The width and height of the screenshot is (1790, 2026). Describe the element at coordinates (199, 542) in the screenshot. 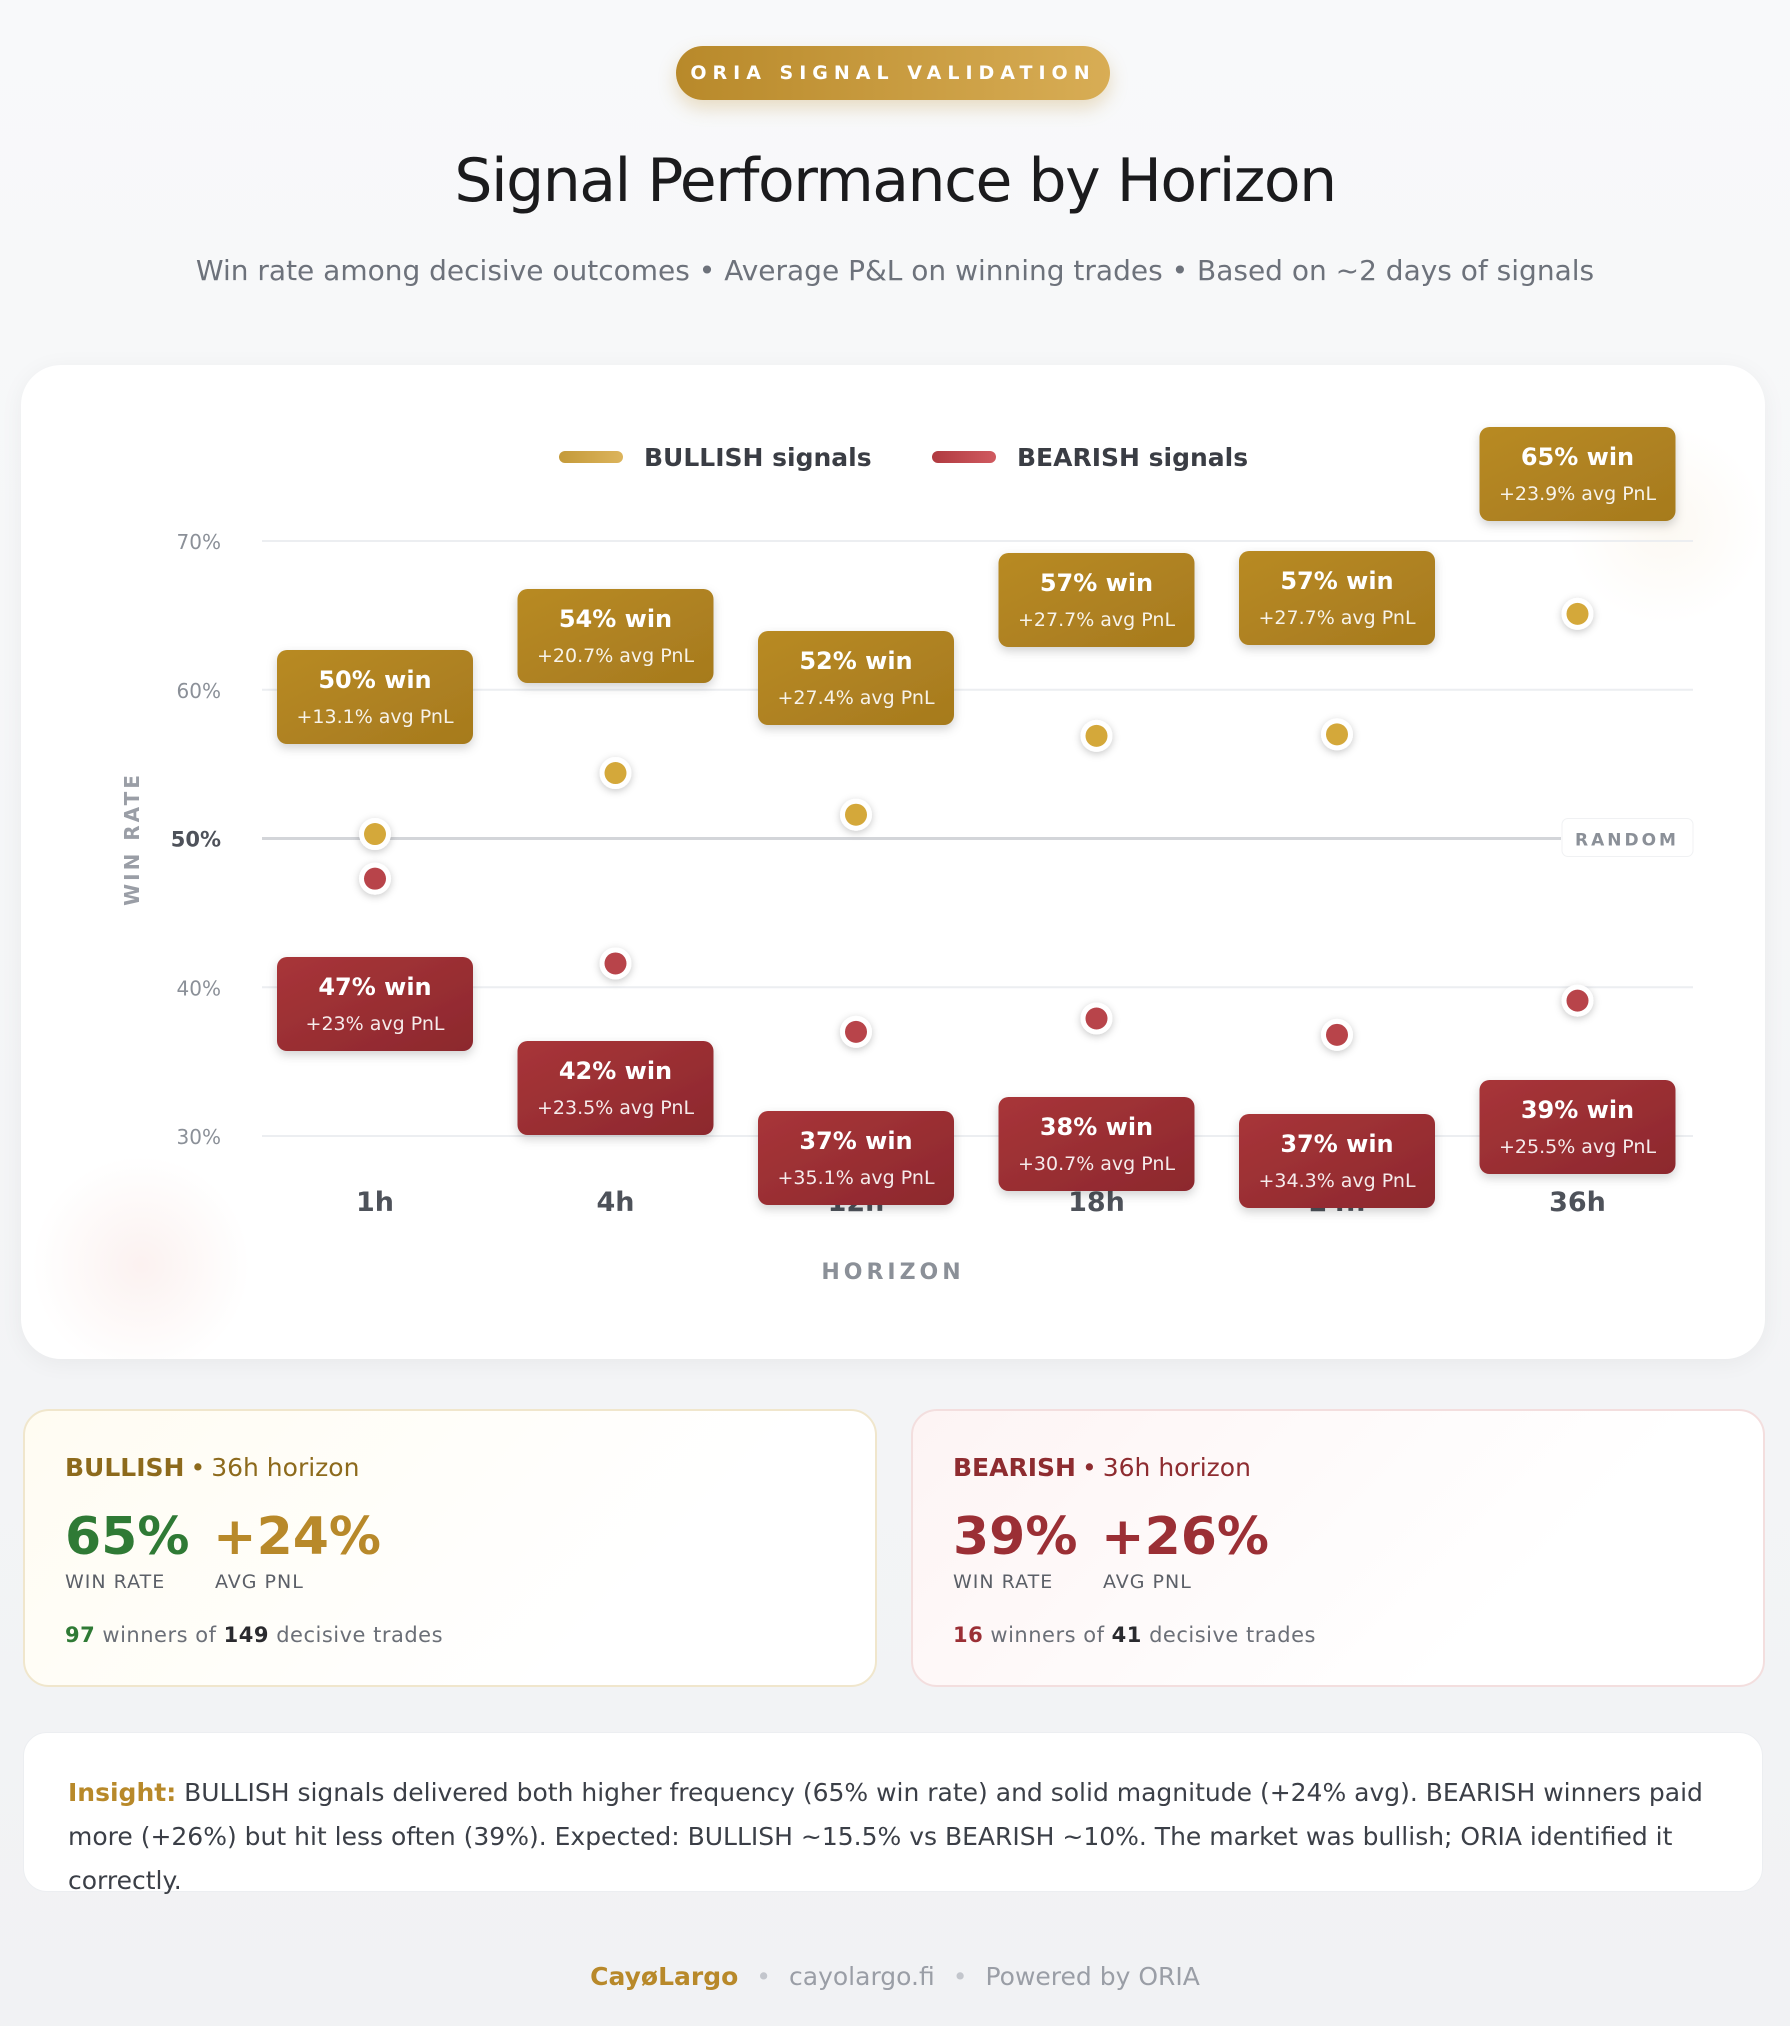

I see `y-tick-label: 70%` at that location.